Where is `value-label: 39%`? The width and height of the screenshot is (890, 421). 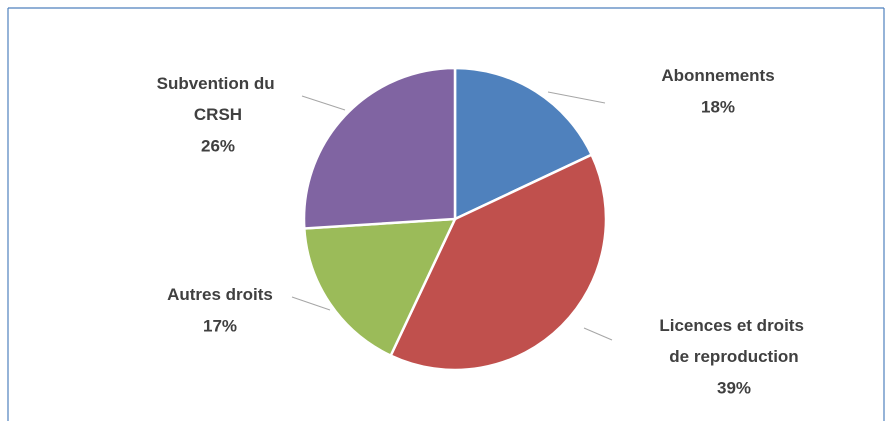
value-label: 39% is located at coordinates (734, 387).